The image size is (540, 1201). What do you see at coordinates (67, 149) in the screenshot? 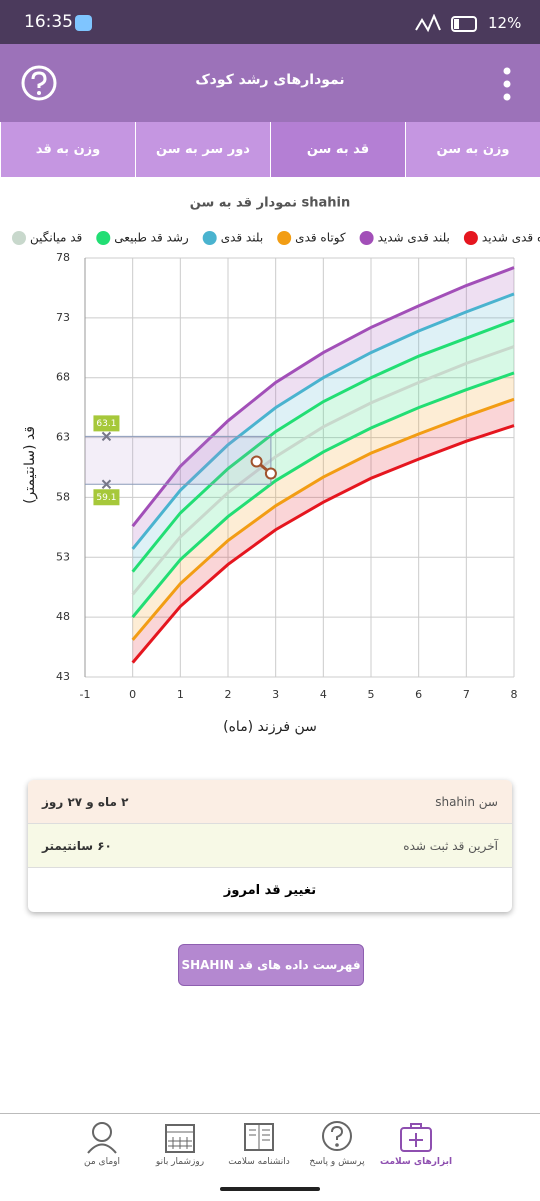
I see `tab: وزن به قد` at bounding box center [67, 149].